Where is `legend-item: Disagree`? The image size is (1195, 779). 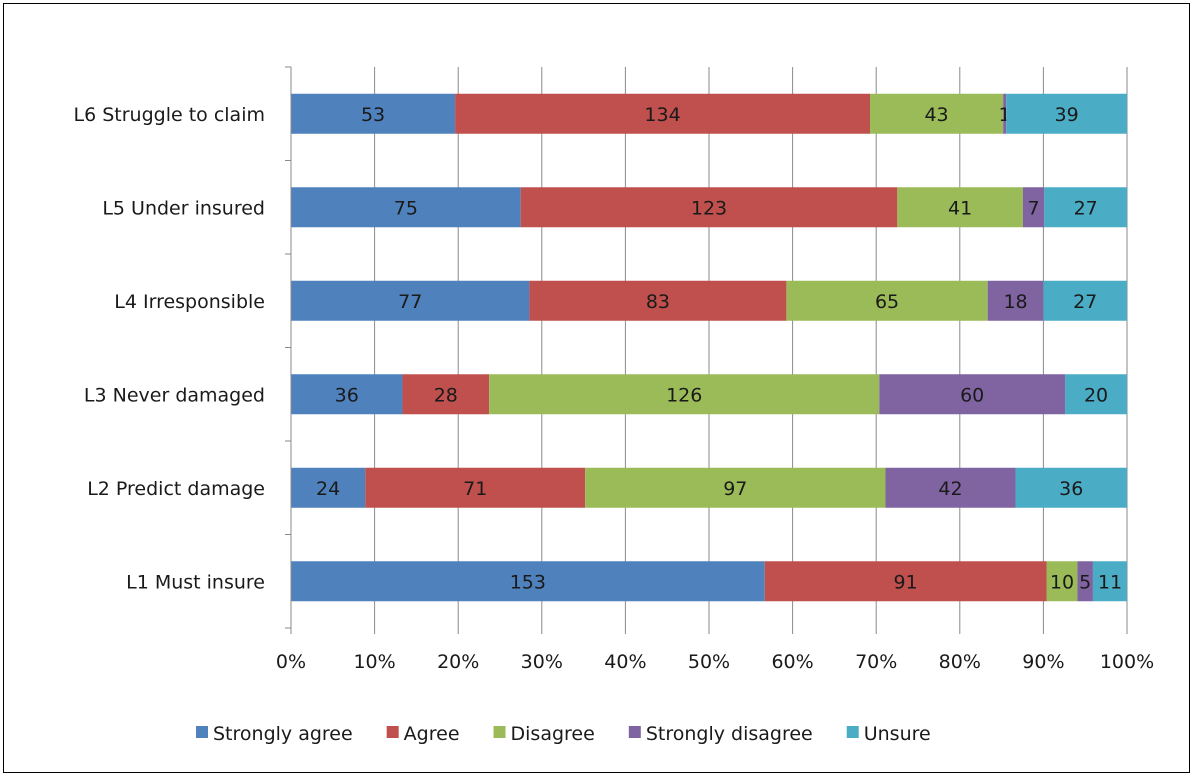
legend-item: Disagree is located at coordinates (544, 734).